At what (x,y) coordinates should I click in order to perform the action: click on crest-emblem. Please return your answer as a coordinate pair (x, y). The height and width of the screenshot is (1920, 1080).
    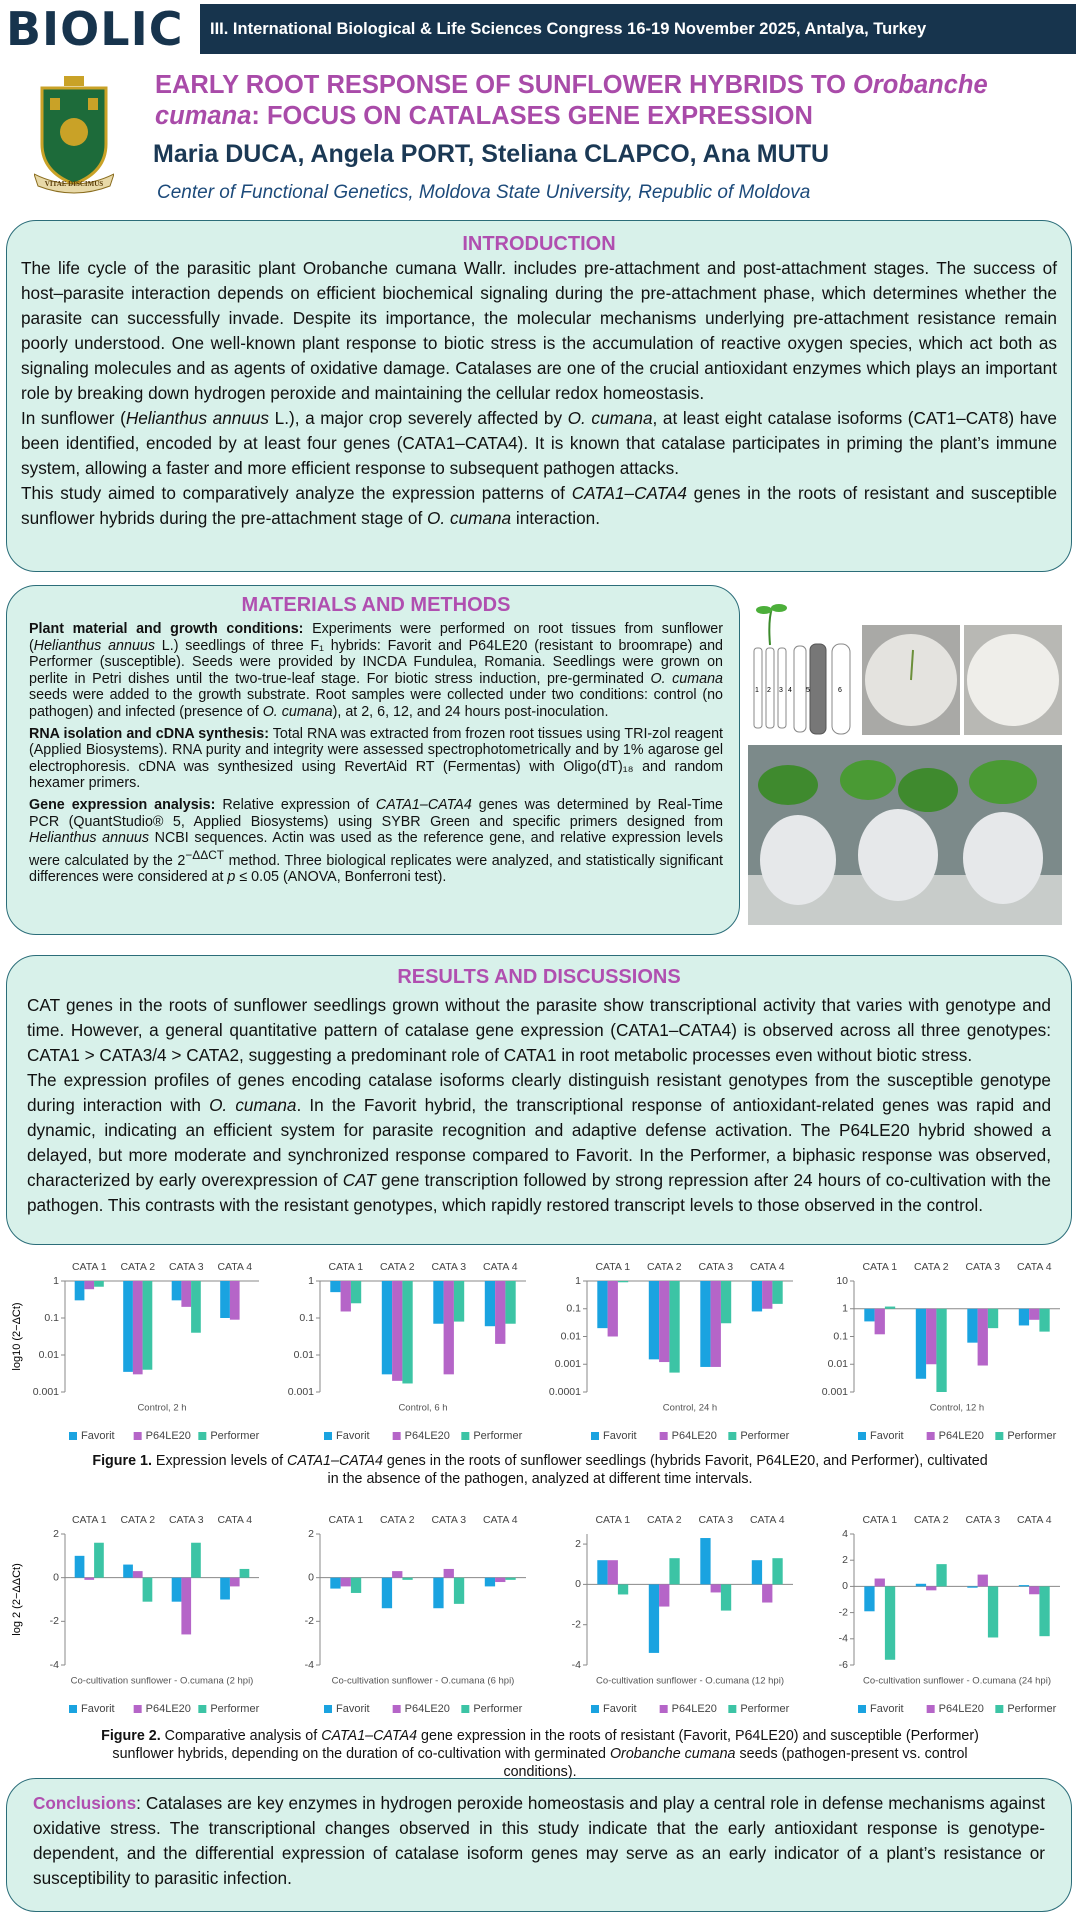
    Looking at the image, I should click on (74, 132).